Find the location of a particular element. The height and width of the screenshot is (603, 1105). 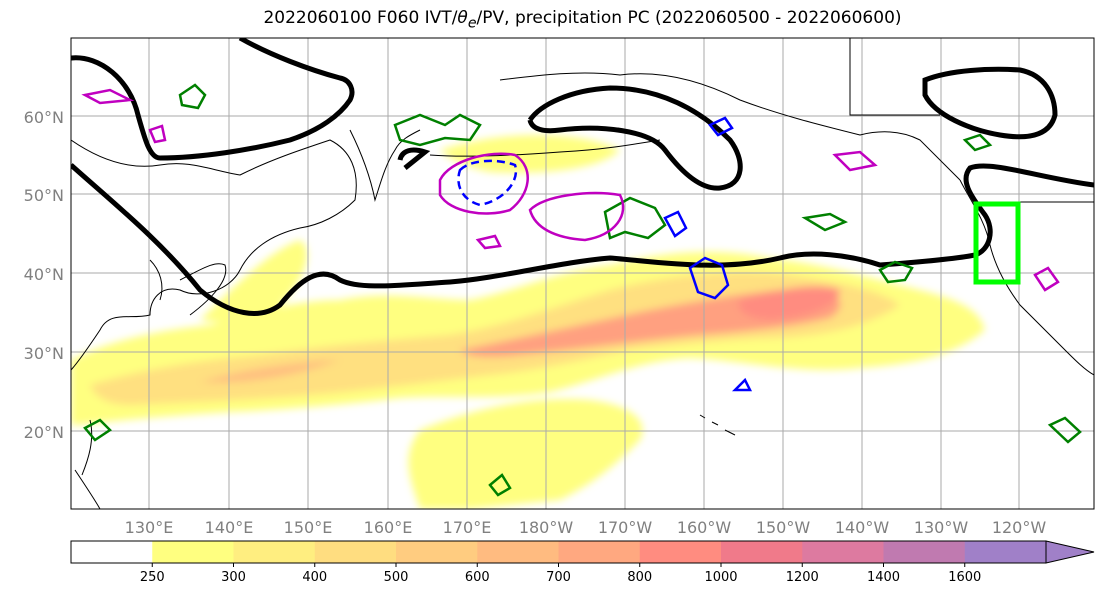

colorbar-label: 700 is located at coordinates (558, 577).